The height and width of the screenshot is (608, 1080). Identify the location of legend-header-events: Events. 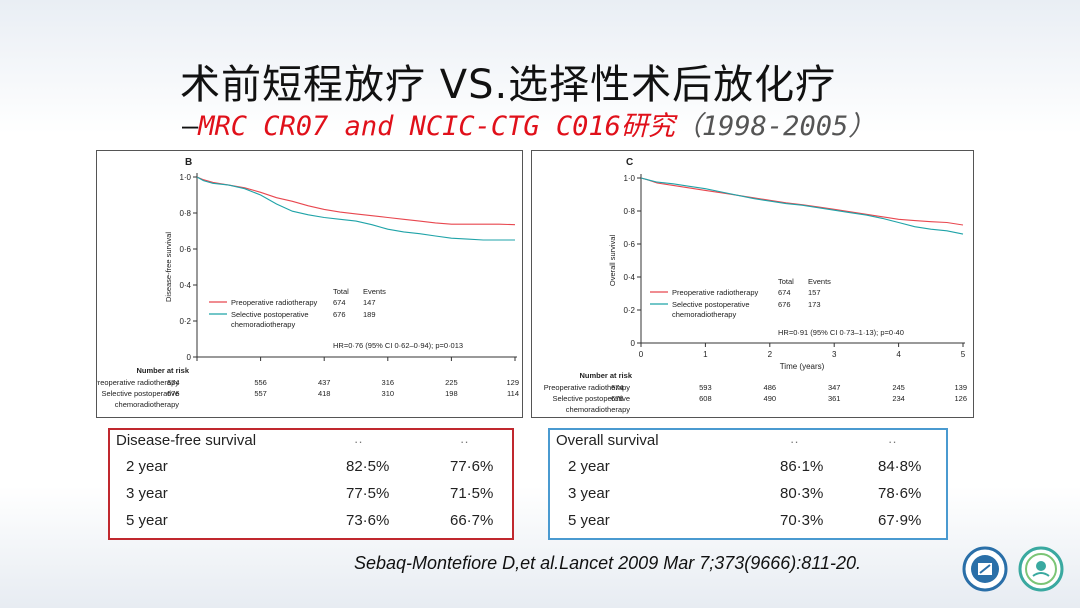
(819, 281).